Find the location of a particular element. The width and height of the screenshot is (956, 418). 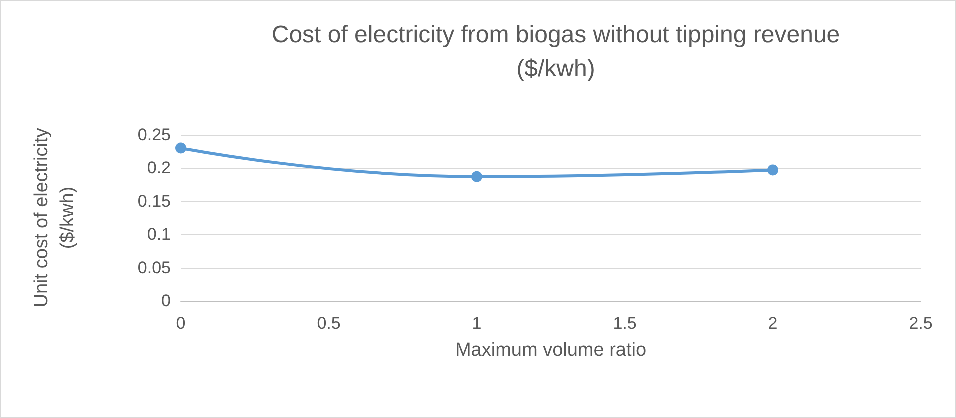

x-tick-label: 2 is located at coordinates (773, 323).